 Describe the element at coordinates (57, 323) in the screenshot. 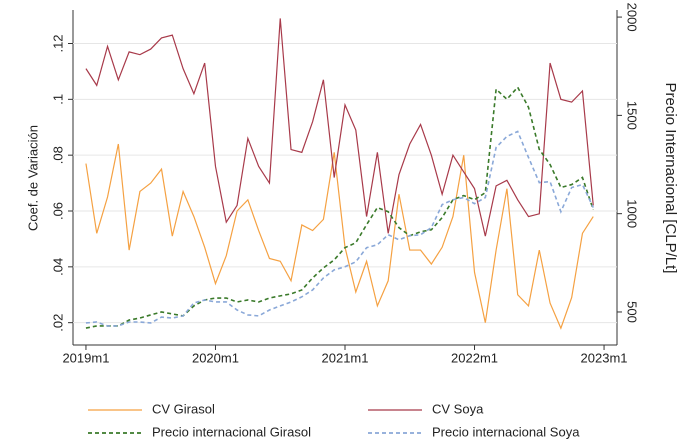

I see `y-tick-label: .02` at that location.